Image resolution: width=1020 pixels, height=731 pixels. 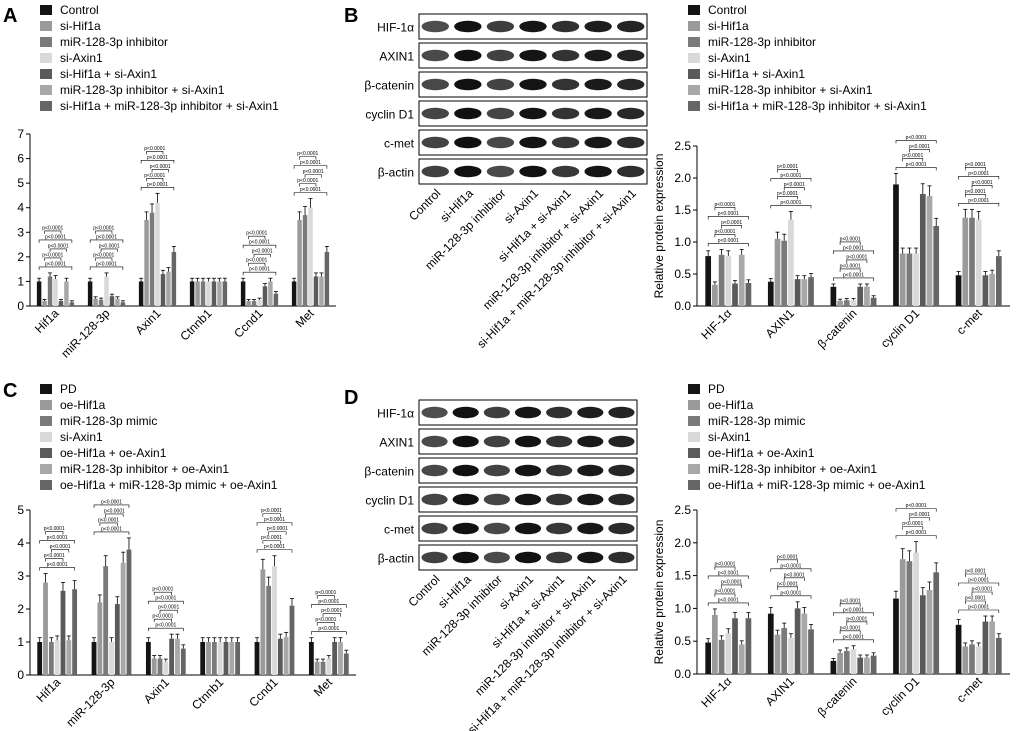 I want to click on y-tick-label: 3, so click(x=20, y=232).